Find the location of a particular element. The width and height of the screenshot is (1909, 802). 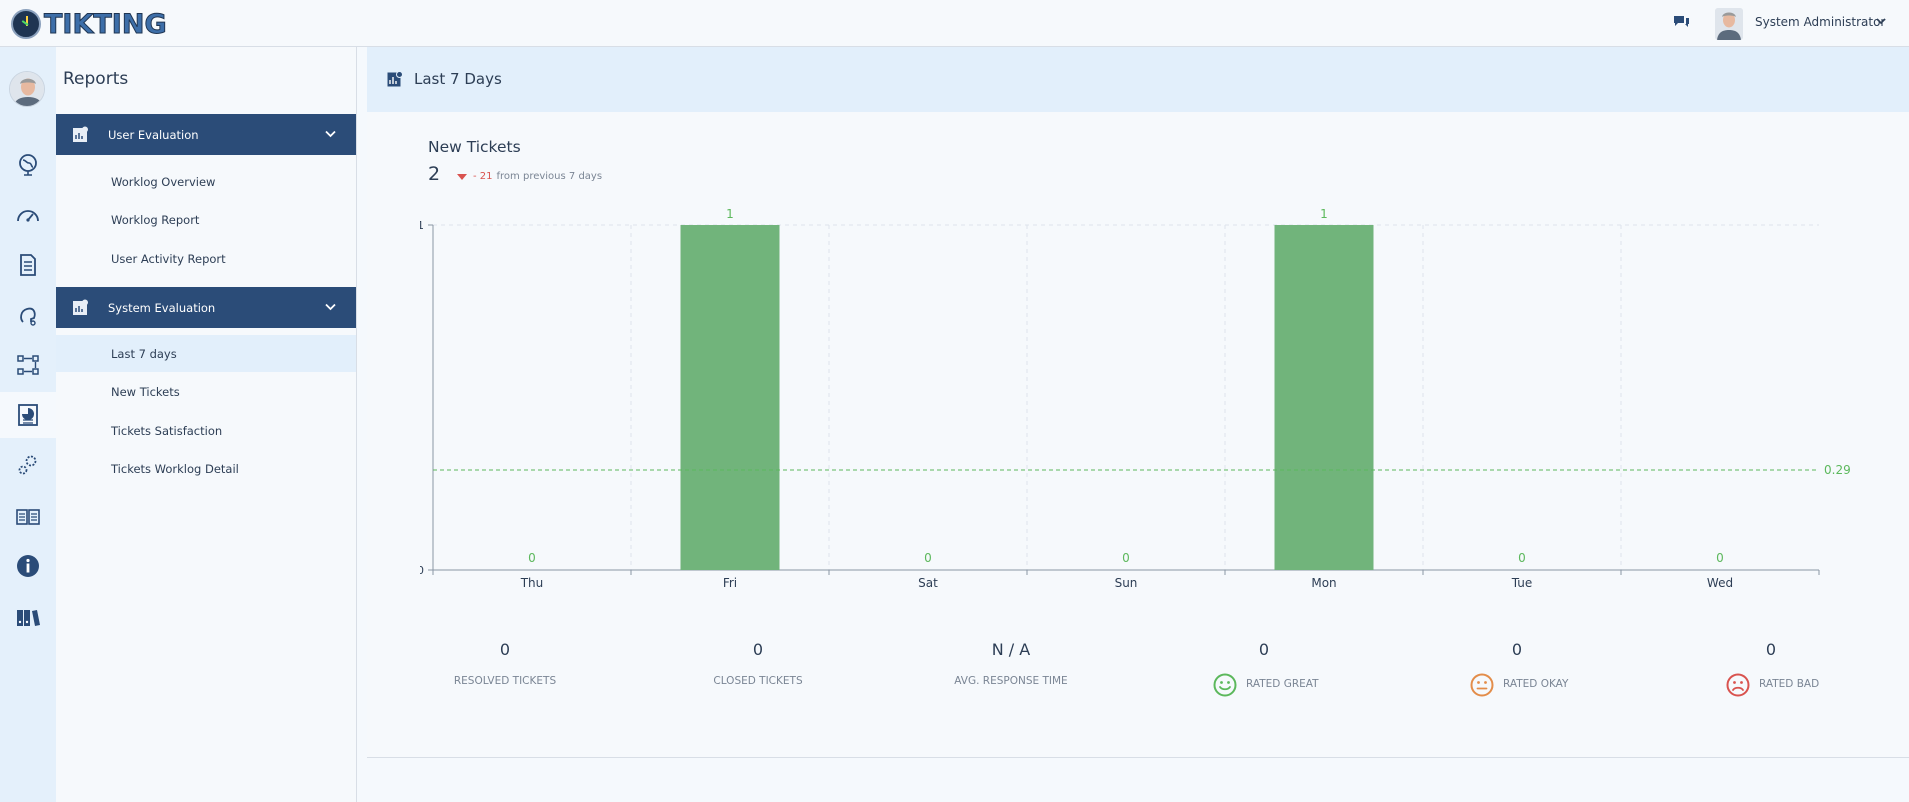

group-user-evaluation: User Evaluation is located at coordinates (206, 134).